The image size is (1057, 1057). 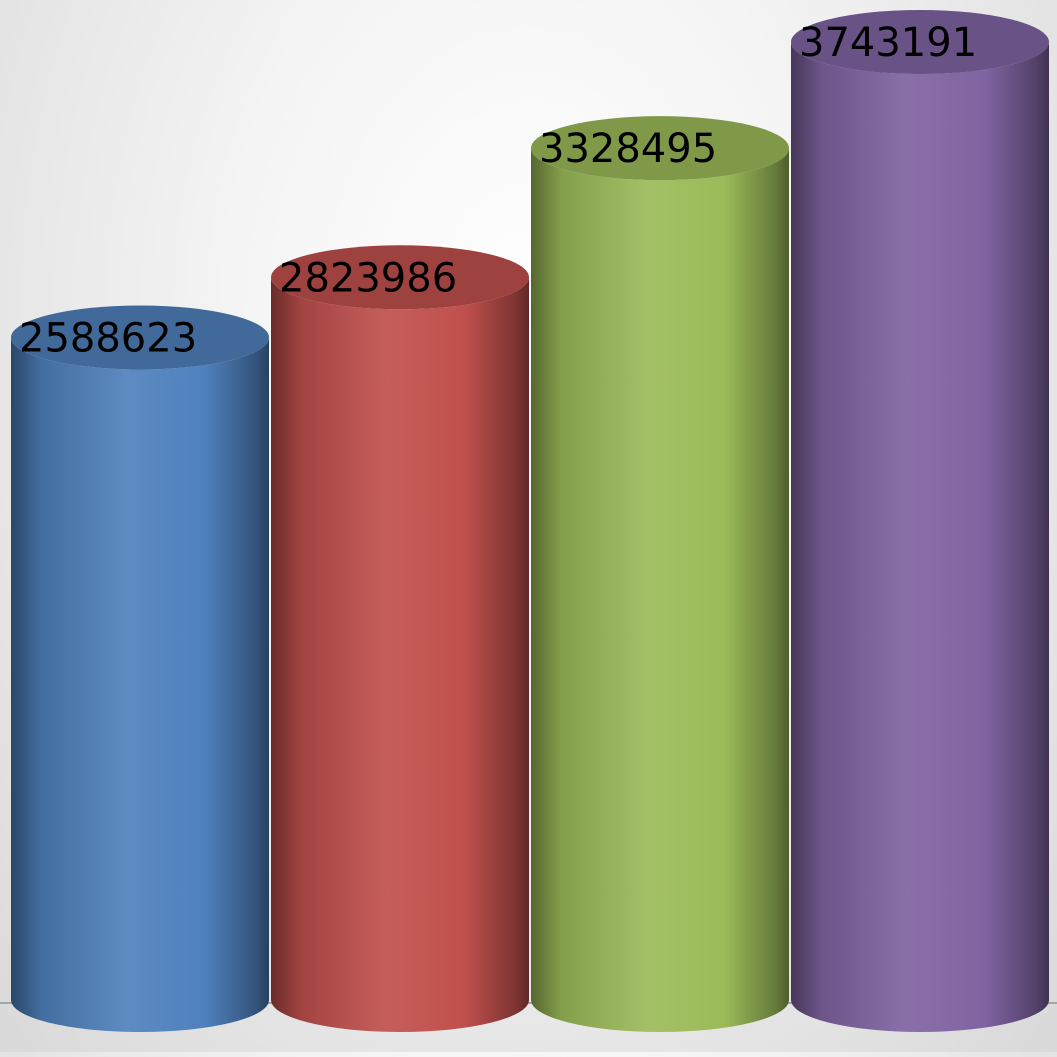 I want to click on bar-4-top, so click(x=920, y=42).